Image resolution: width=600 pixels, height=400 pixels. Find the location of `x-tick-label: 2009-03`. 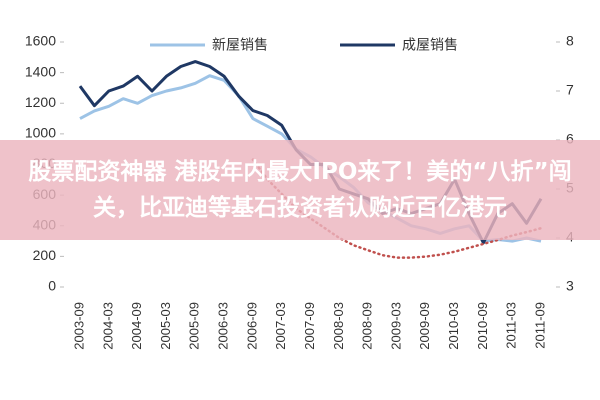

x-tick-label: 2009-03 is located at coordinates (395, 326).